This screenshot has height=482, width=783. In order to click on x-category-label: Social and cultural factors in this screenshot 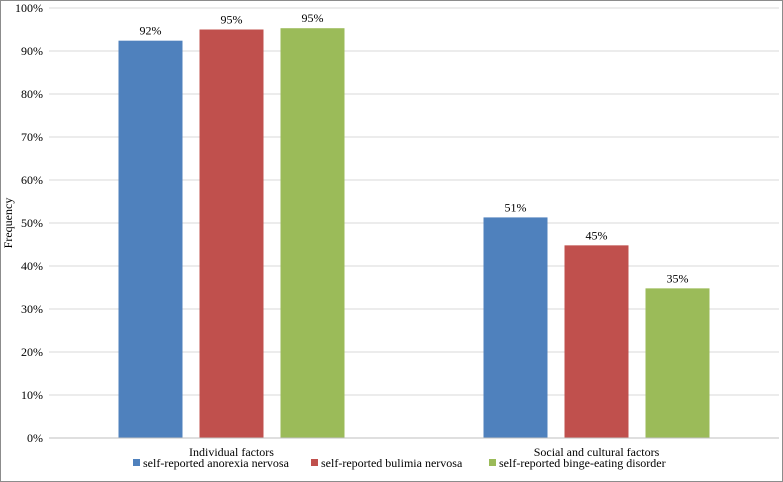, I will do `click(597, 452)`.